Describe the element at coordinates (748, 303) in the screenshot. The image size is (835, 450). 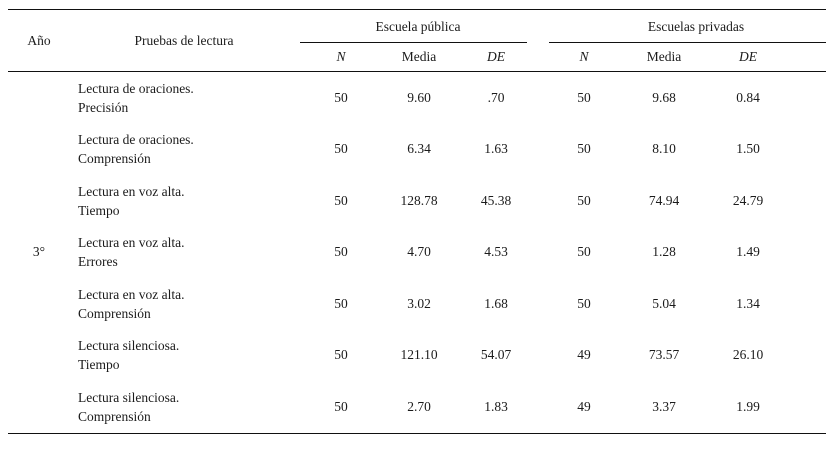
I see `private-de-cell: 1.34` at that location.